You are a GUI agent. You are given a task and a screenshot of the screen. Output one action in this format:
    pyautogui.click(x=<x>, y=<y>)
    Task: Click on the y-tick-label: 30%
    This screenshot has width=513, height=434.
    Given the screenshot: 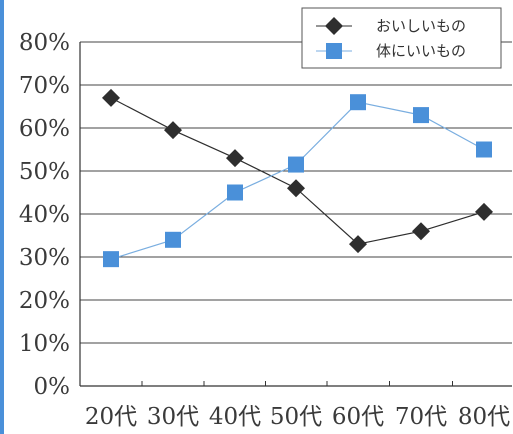 What is the action you would take?
    pyautogui.click(x=44, y=258)
    